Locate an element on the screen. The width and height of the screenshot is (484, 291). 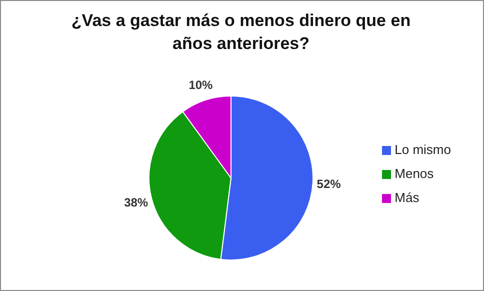
data-label: 10% is located at coordinates (201, 85).